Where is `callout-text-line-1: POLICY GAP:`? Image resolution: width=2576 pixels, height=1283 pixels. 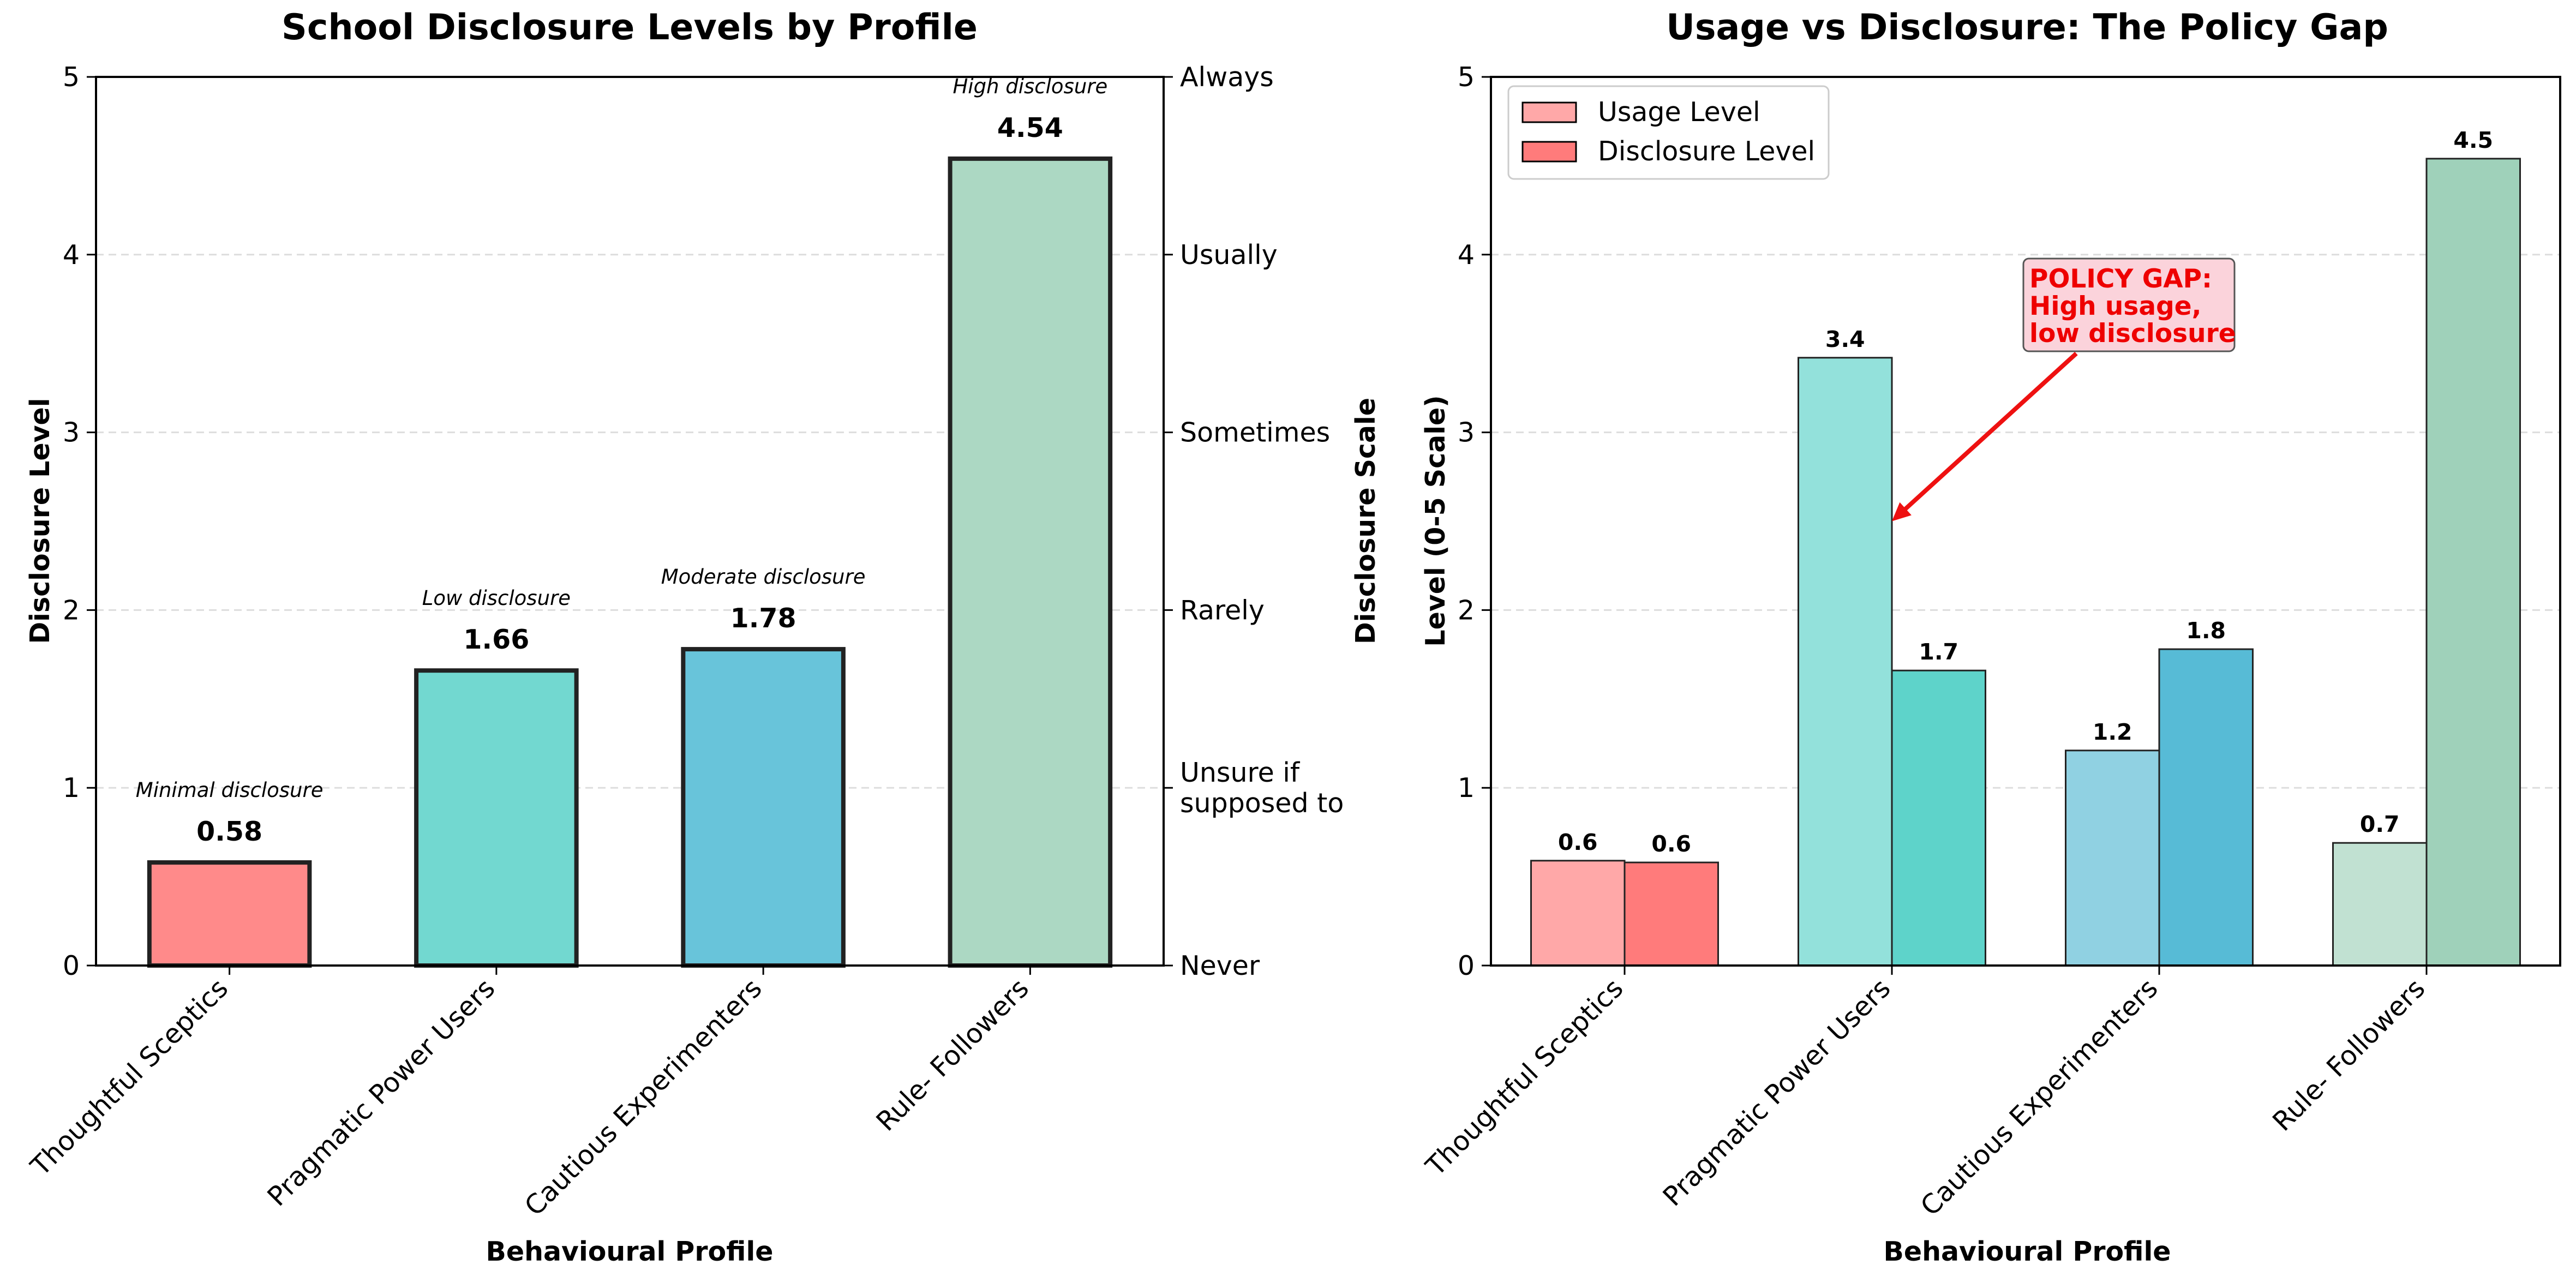 callout-text-line-1: POLICY GAP: is located at coordinates (2121, 279).